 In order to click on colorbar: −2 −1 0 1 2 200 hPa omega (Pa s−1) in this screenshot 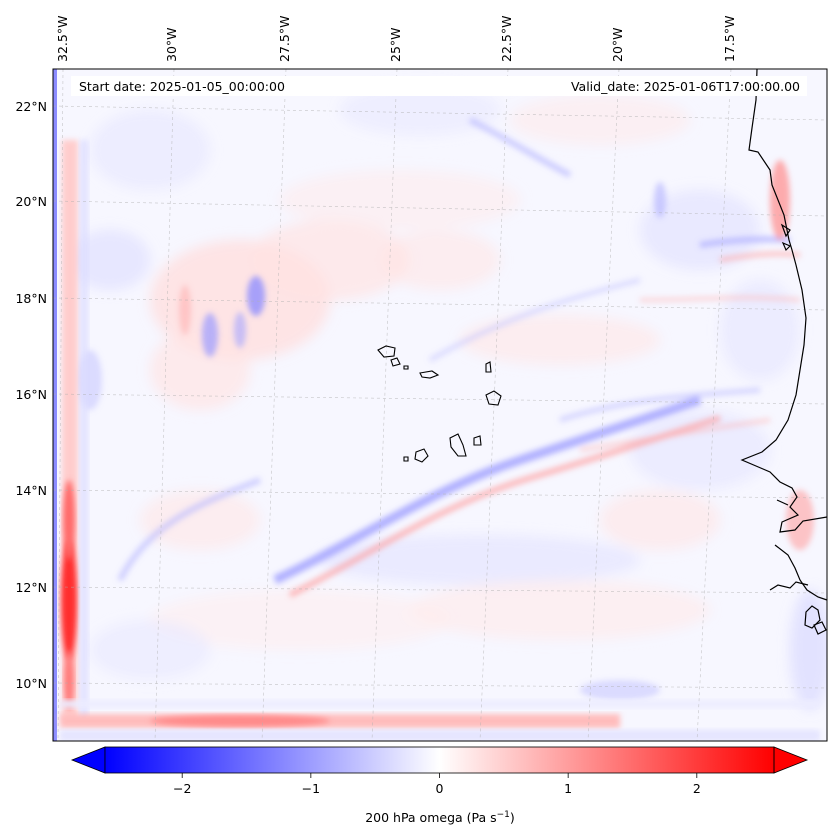, I will do `click(439, 785)`.